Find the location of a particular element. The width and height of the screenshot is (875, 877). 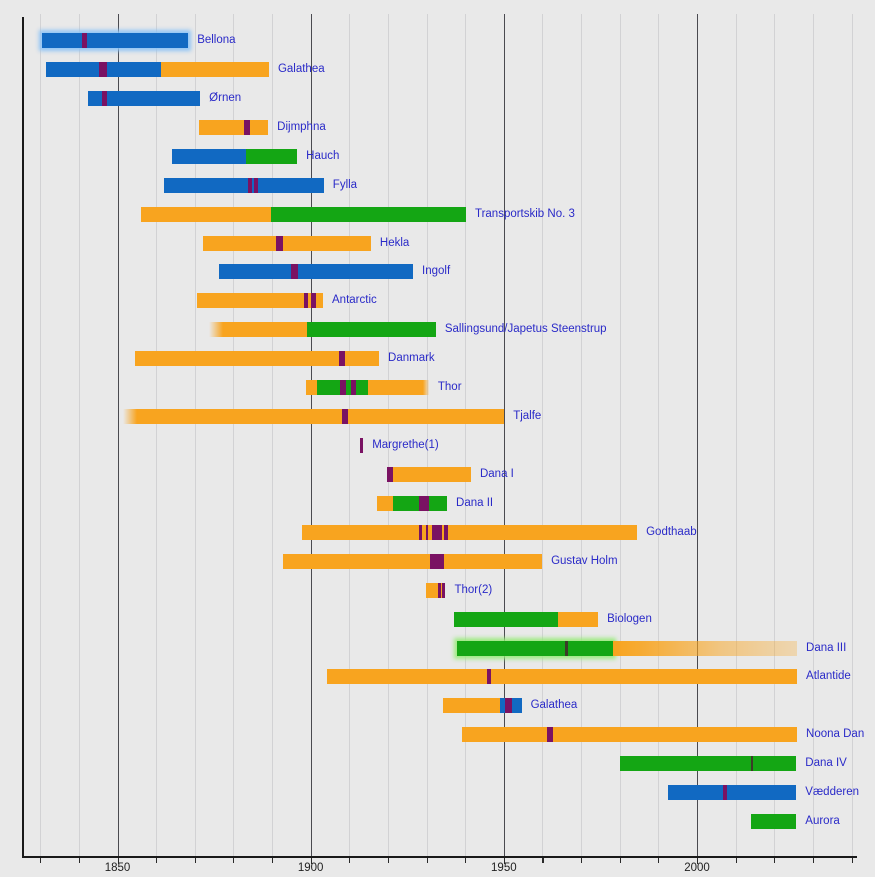

ship-label: Transportskib No. 3 is located at coordinates (524, 213).